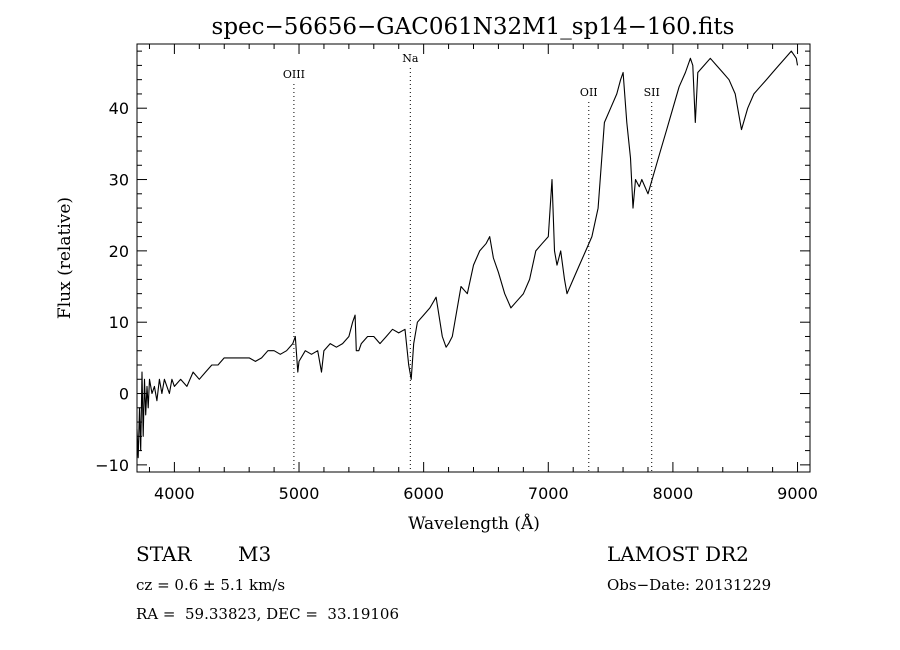  I want to click on y-axis-label: Flux (relative), so click(65, 258).